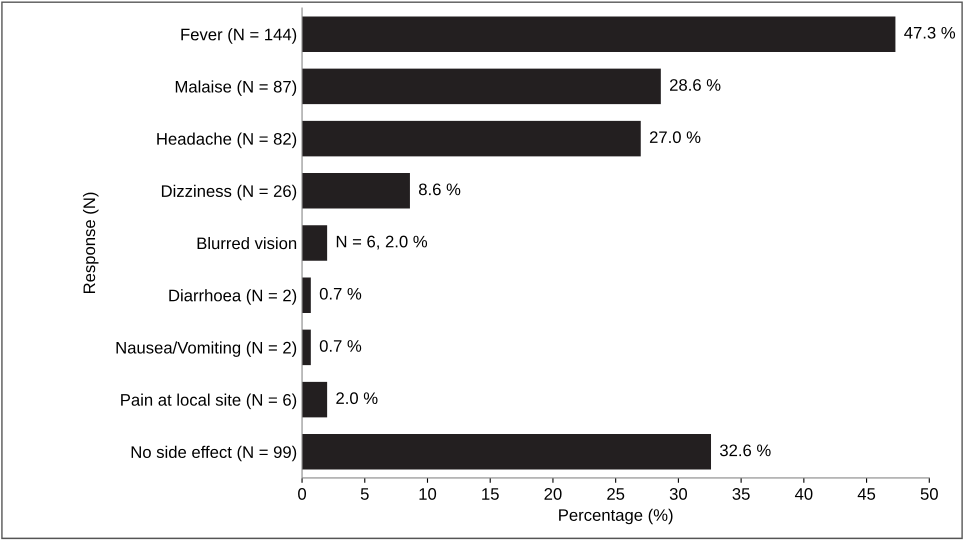  I want to click on x-tick-label: 50, so click(929, 494).